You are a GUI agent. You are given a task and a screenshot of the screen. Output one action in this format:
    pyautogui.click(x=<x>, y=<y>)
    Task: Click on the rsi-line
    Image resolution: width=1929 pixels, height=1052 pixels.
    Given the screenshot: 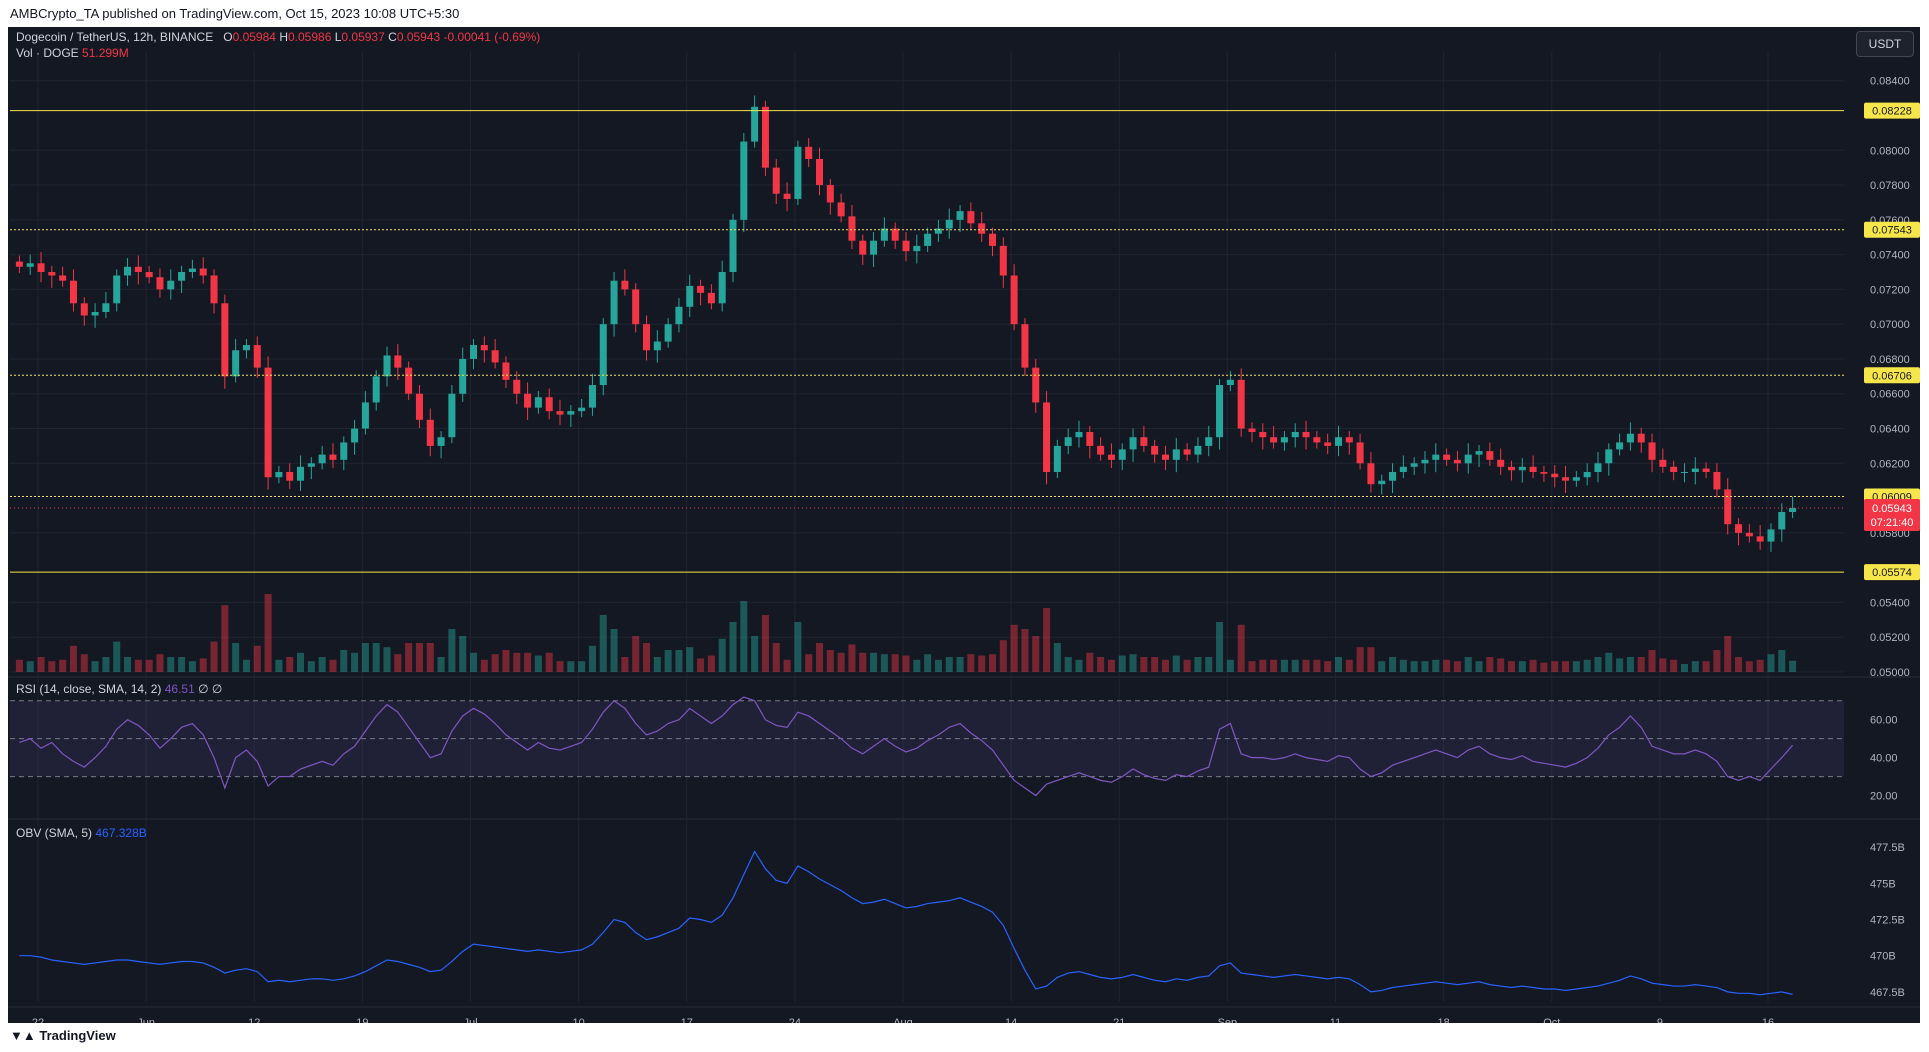 What is the action you would take?
    pyautogui.click(x=906, y=746)
    